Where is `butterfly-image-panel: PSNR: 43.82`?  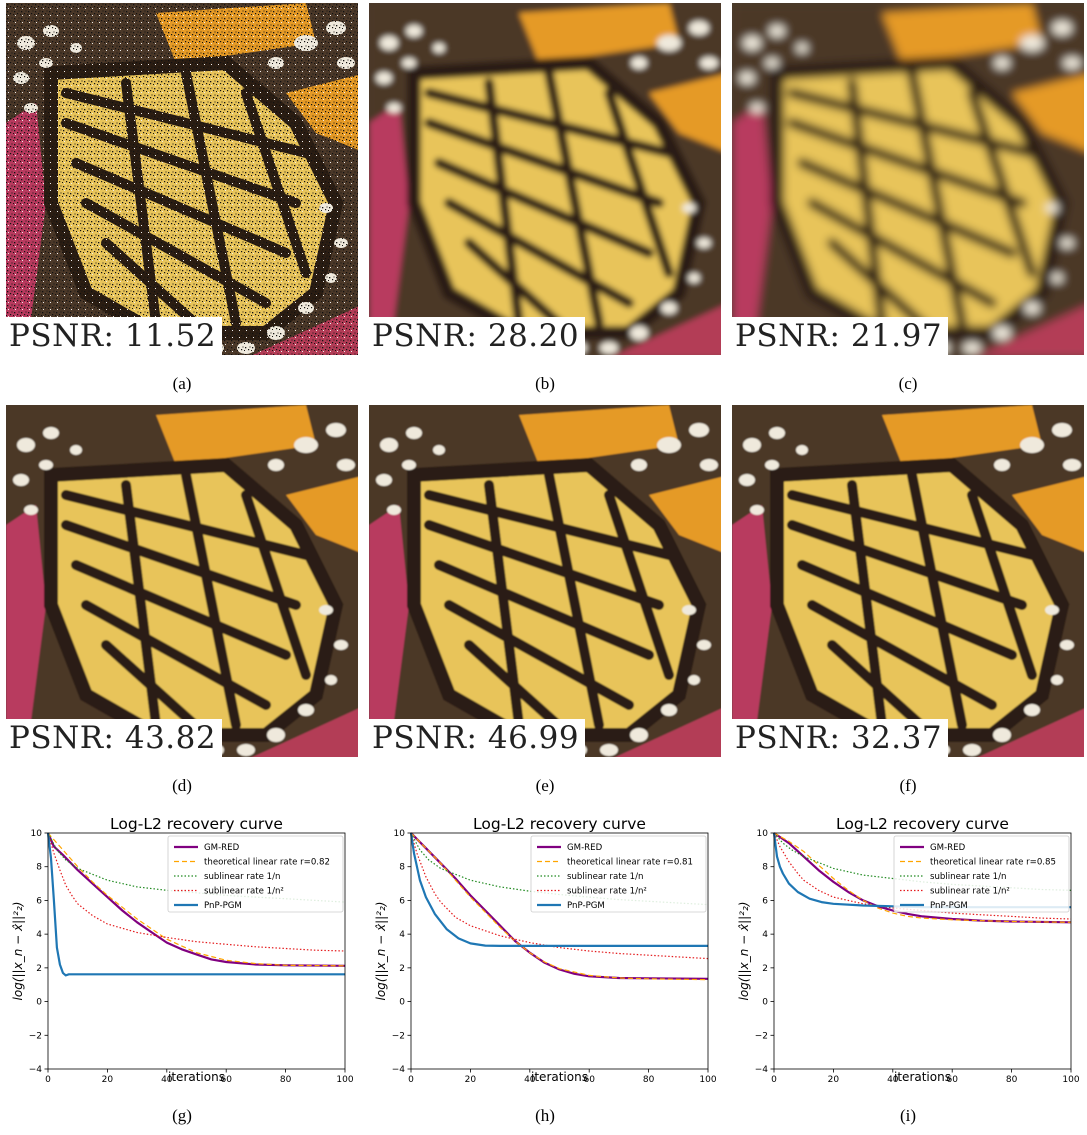
butterfly-image-panel: PSNR: 43.82 is located at coordinates (182, 581).